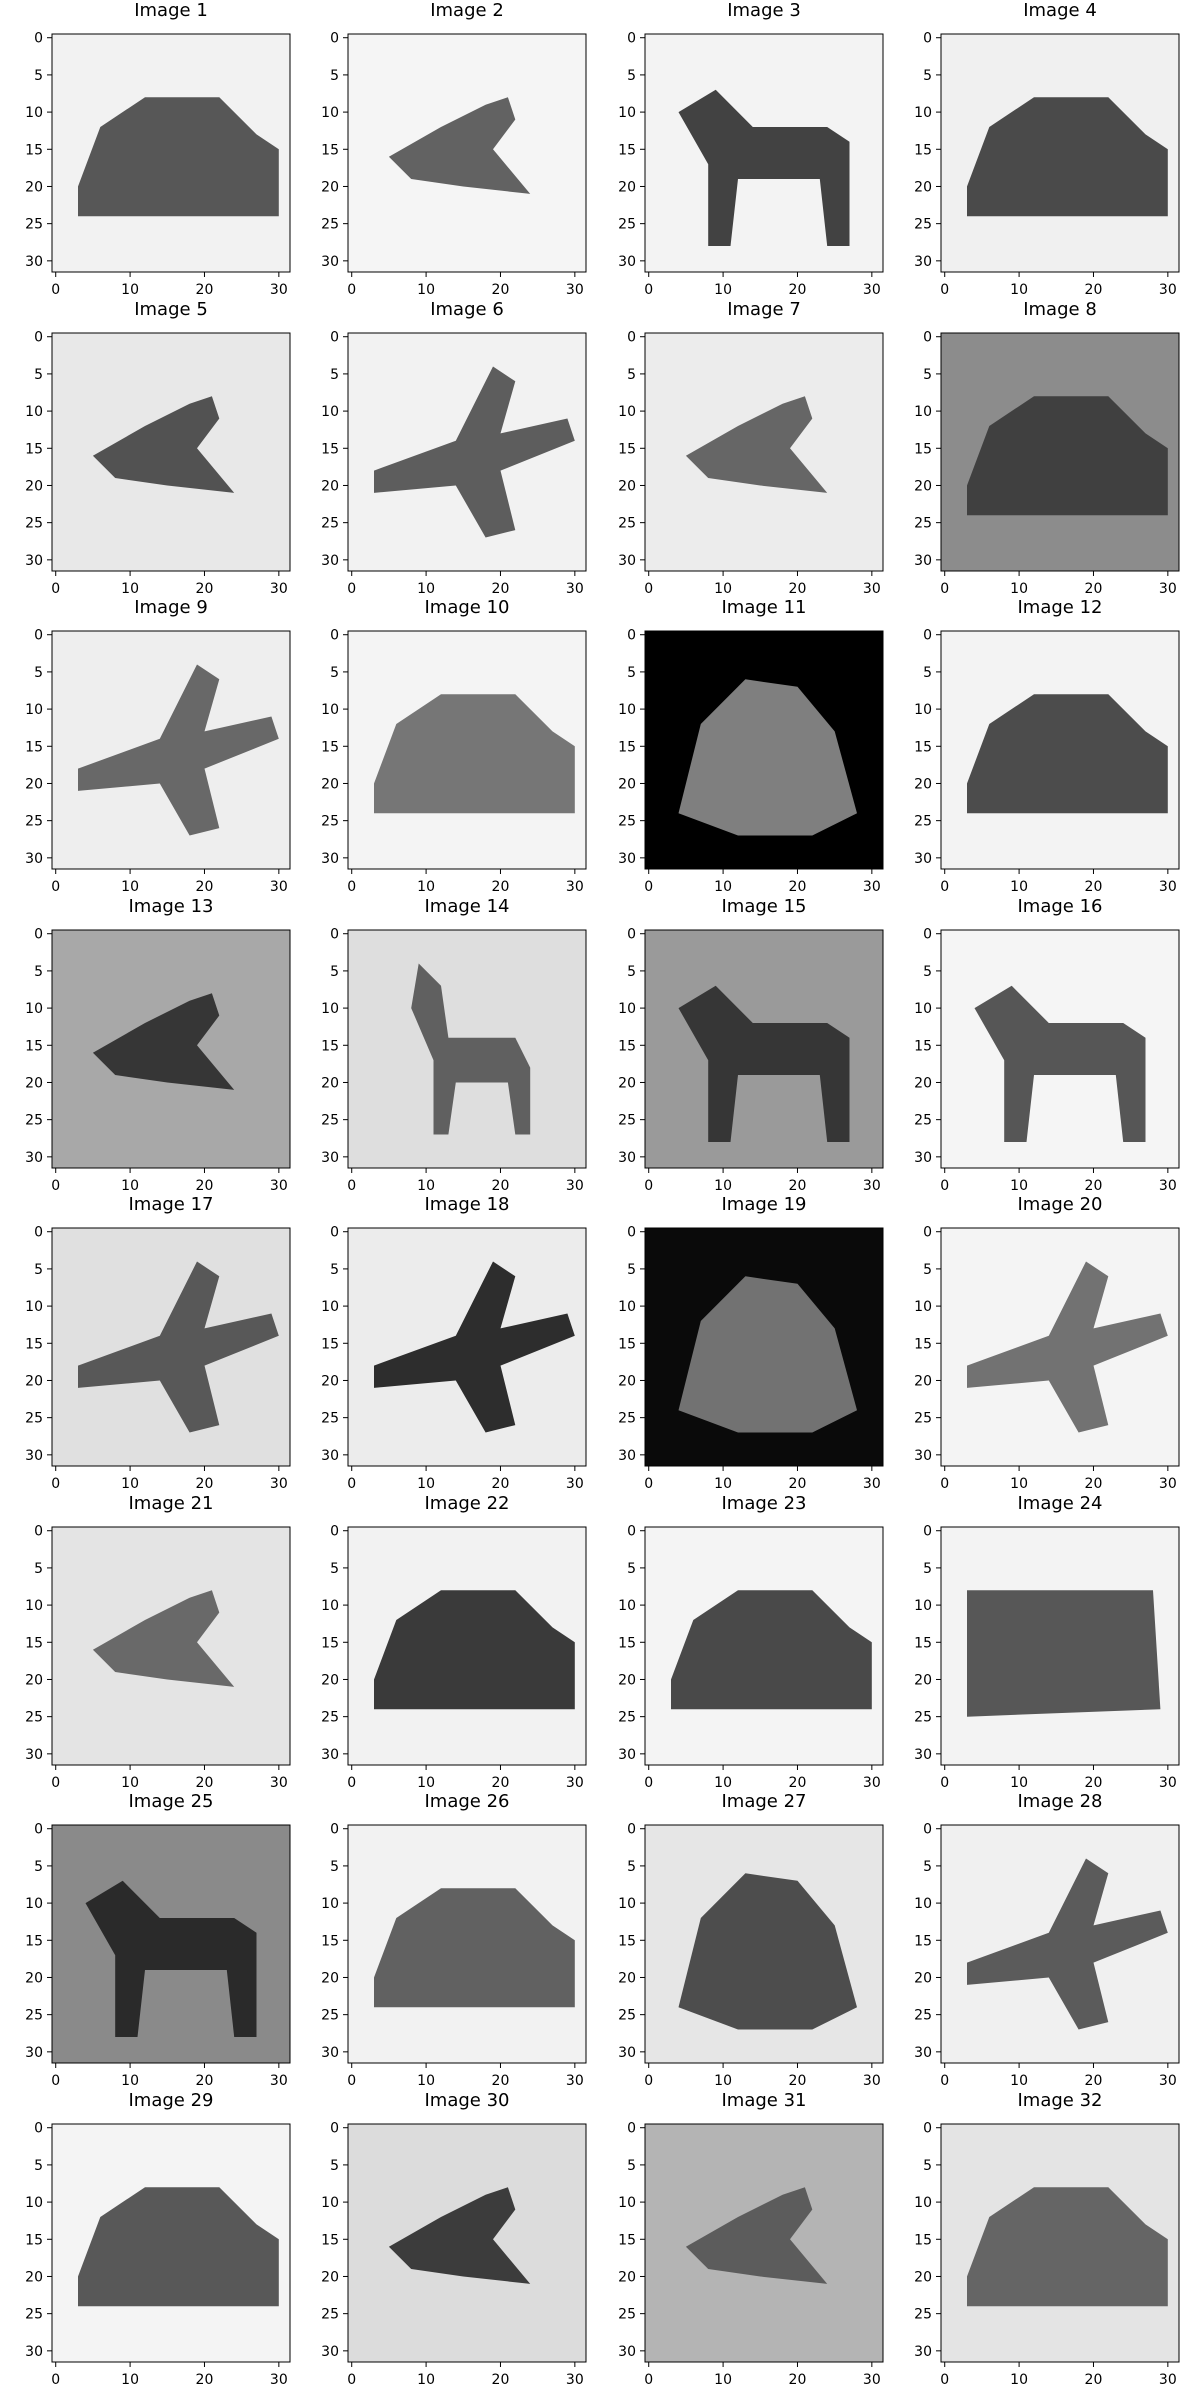  I want to click on horse-silhouette, so click(764, 167).